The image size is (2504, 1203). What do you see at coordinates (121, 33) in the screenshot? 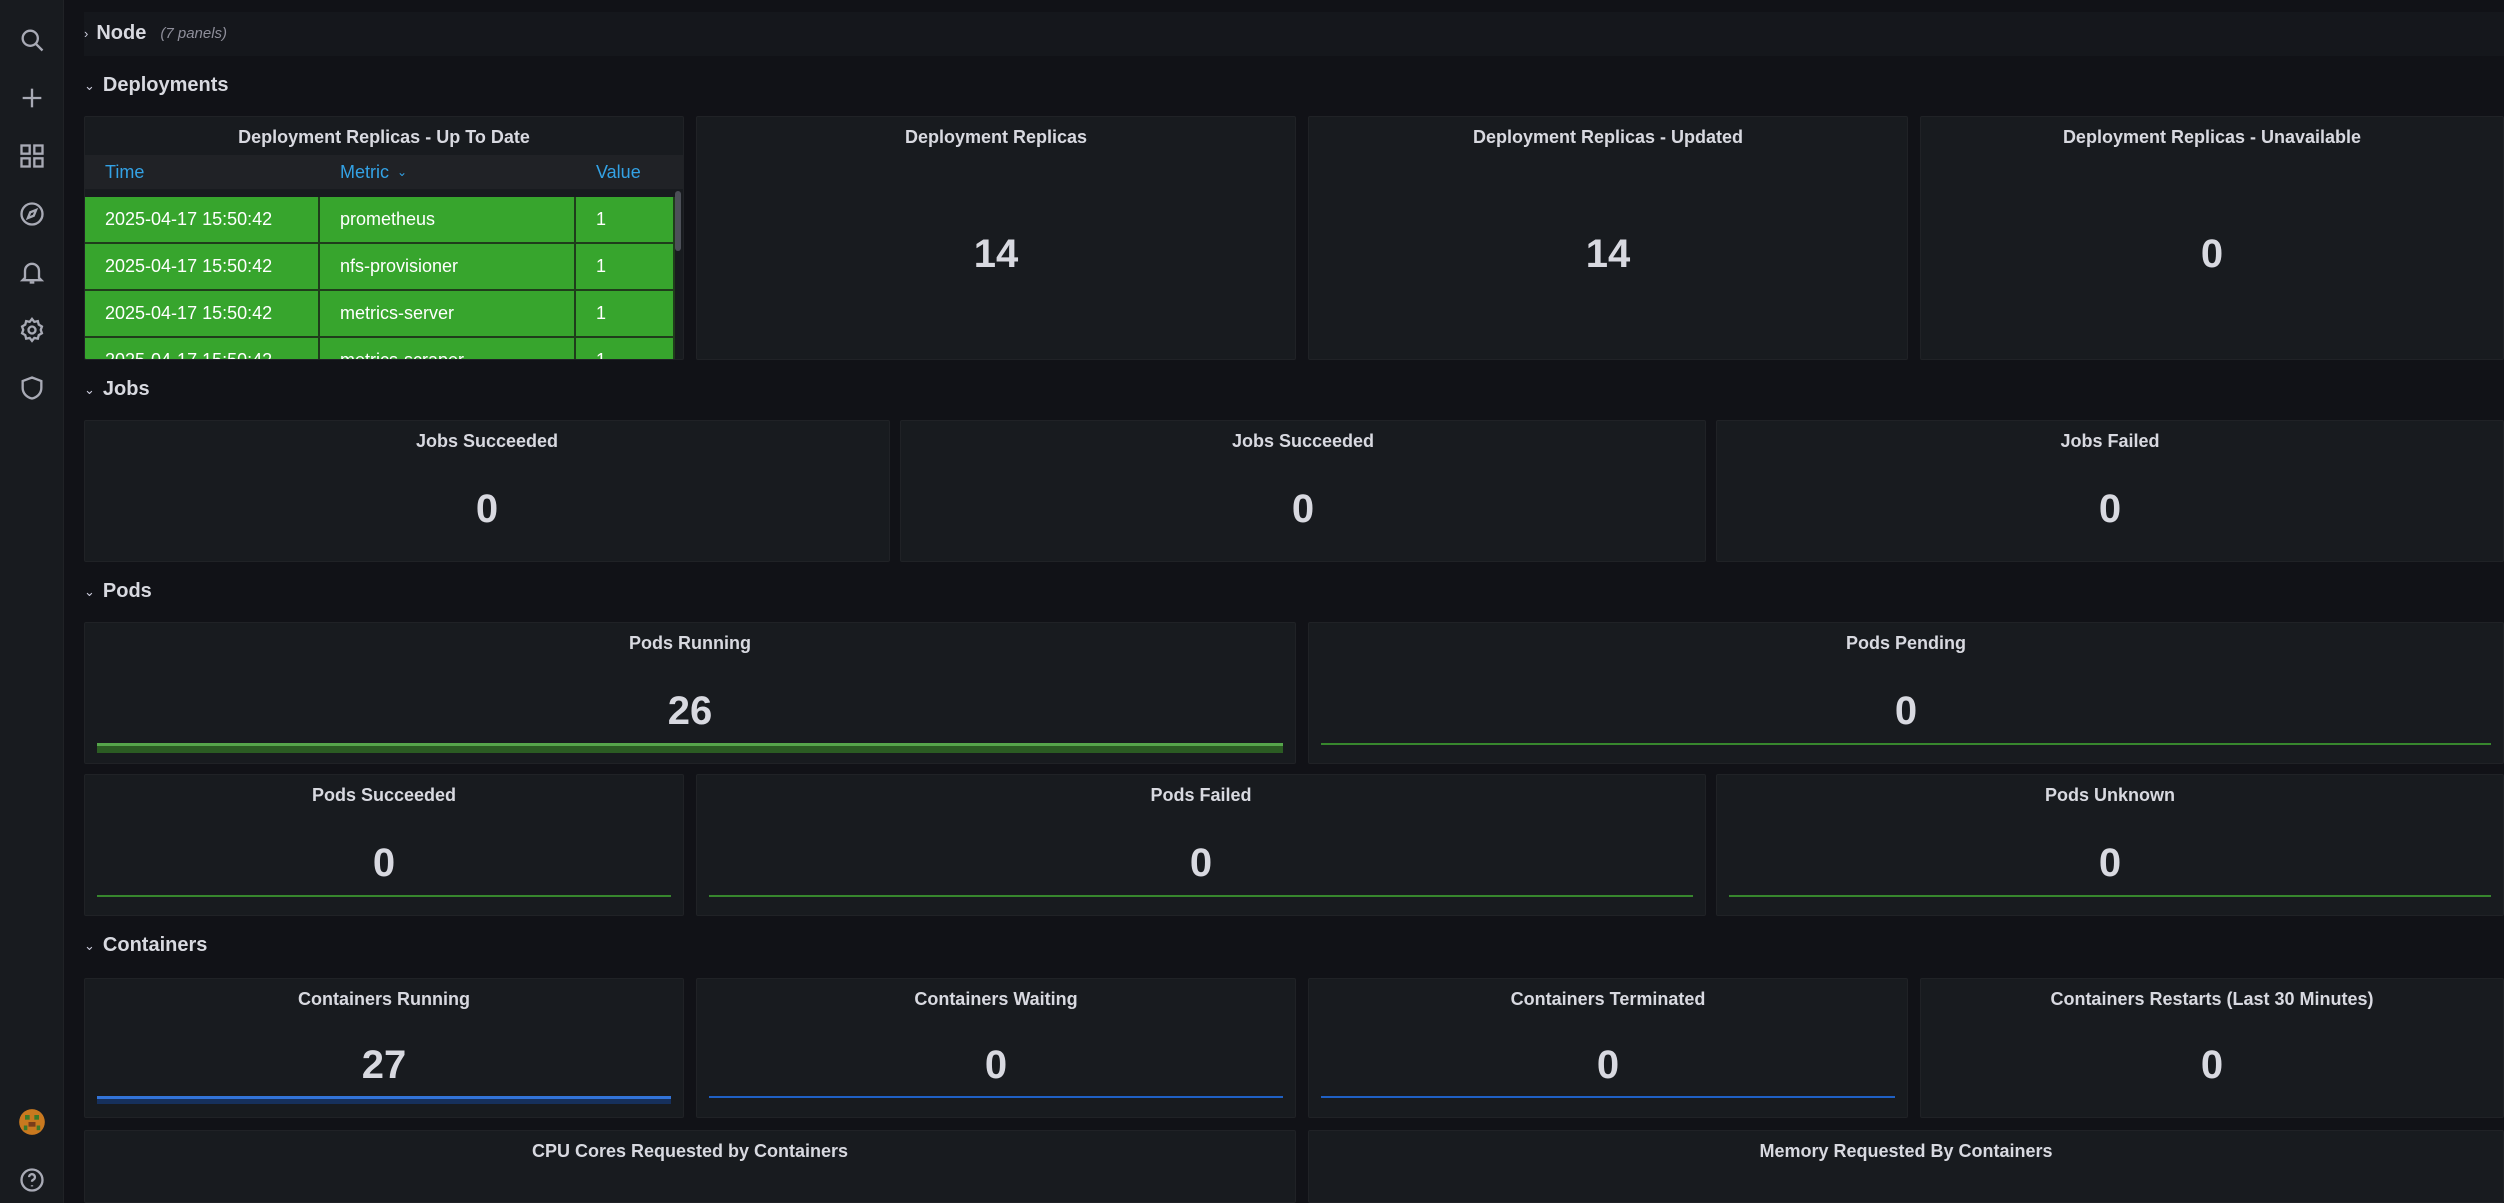
I see `row-title: Node` at bounding box center [121, 33].